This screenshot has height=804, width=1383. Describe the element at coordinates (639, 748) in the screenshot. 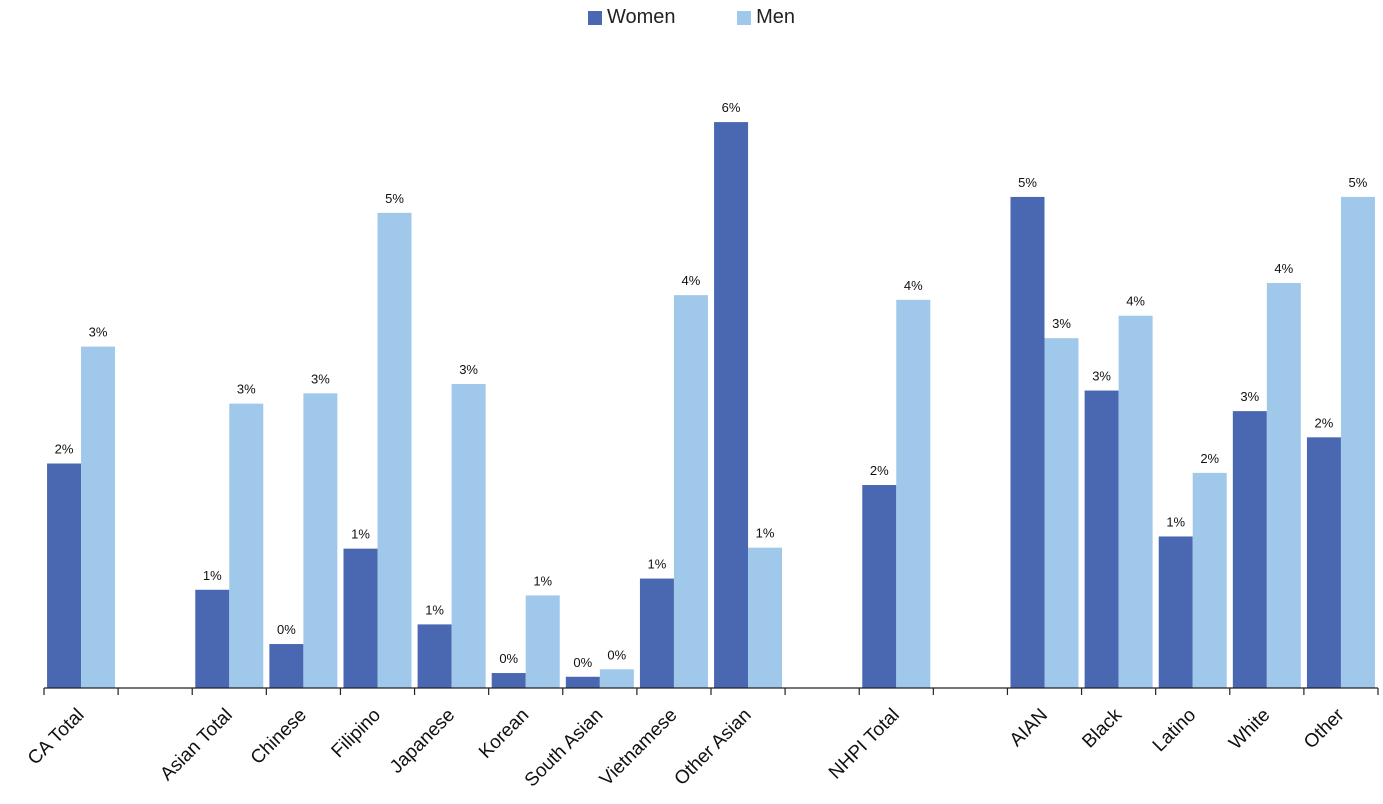

I see `x-tick-label: Vietnamese` at that location.